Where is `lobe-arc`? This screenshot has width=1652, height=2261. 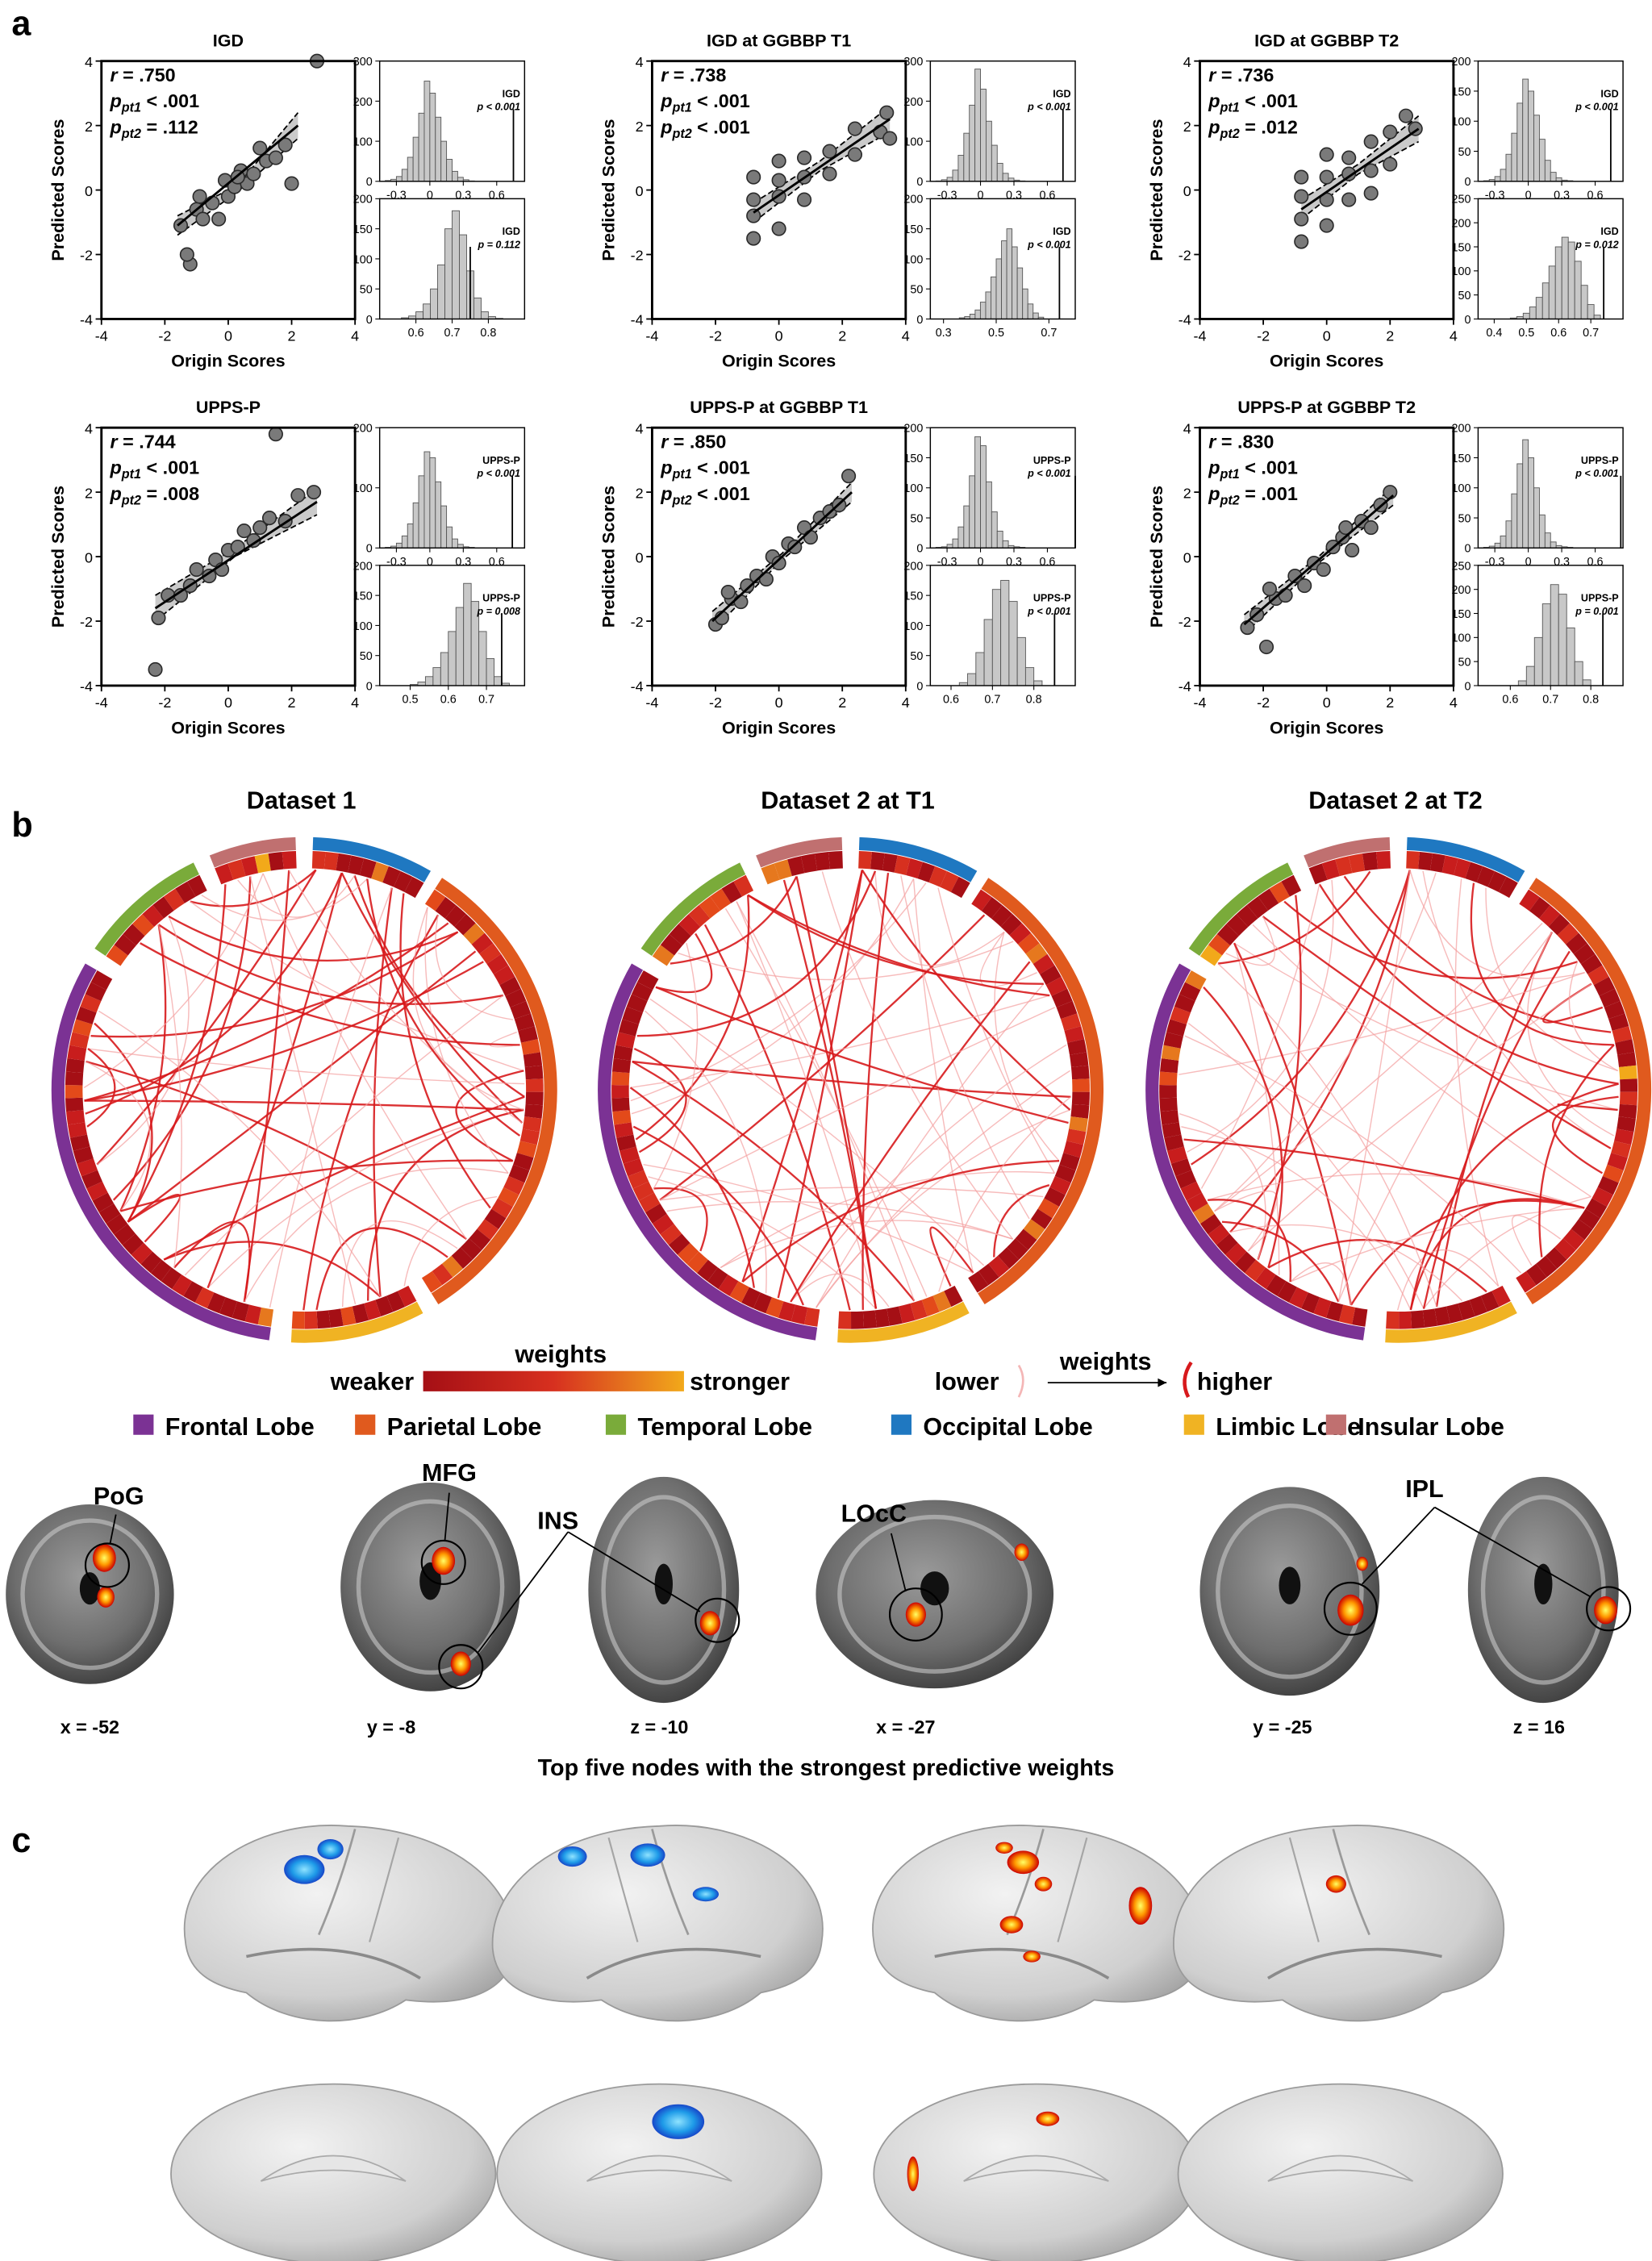 lobe-arc is located at coordinates (1347, 852).